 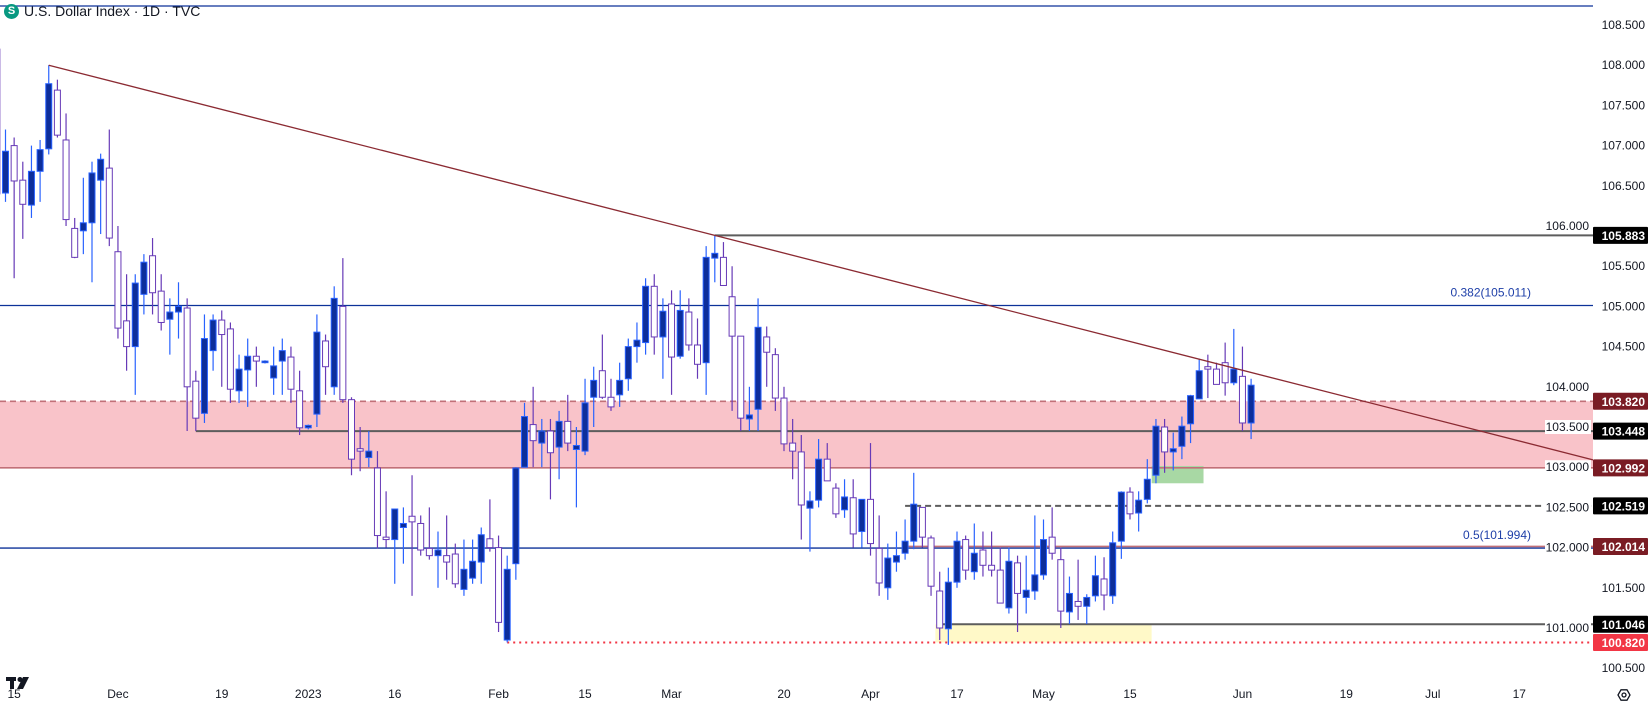 I want to click on time-tick: 19, so click(x=1347, y=694).